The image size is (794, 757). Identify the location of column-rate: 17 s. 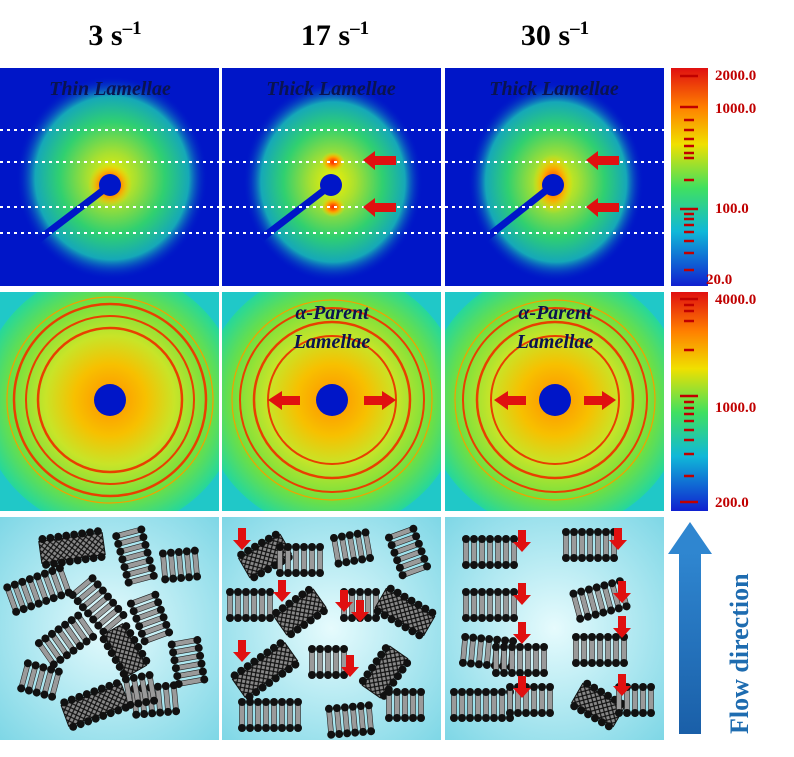
(325, 35).